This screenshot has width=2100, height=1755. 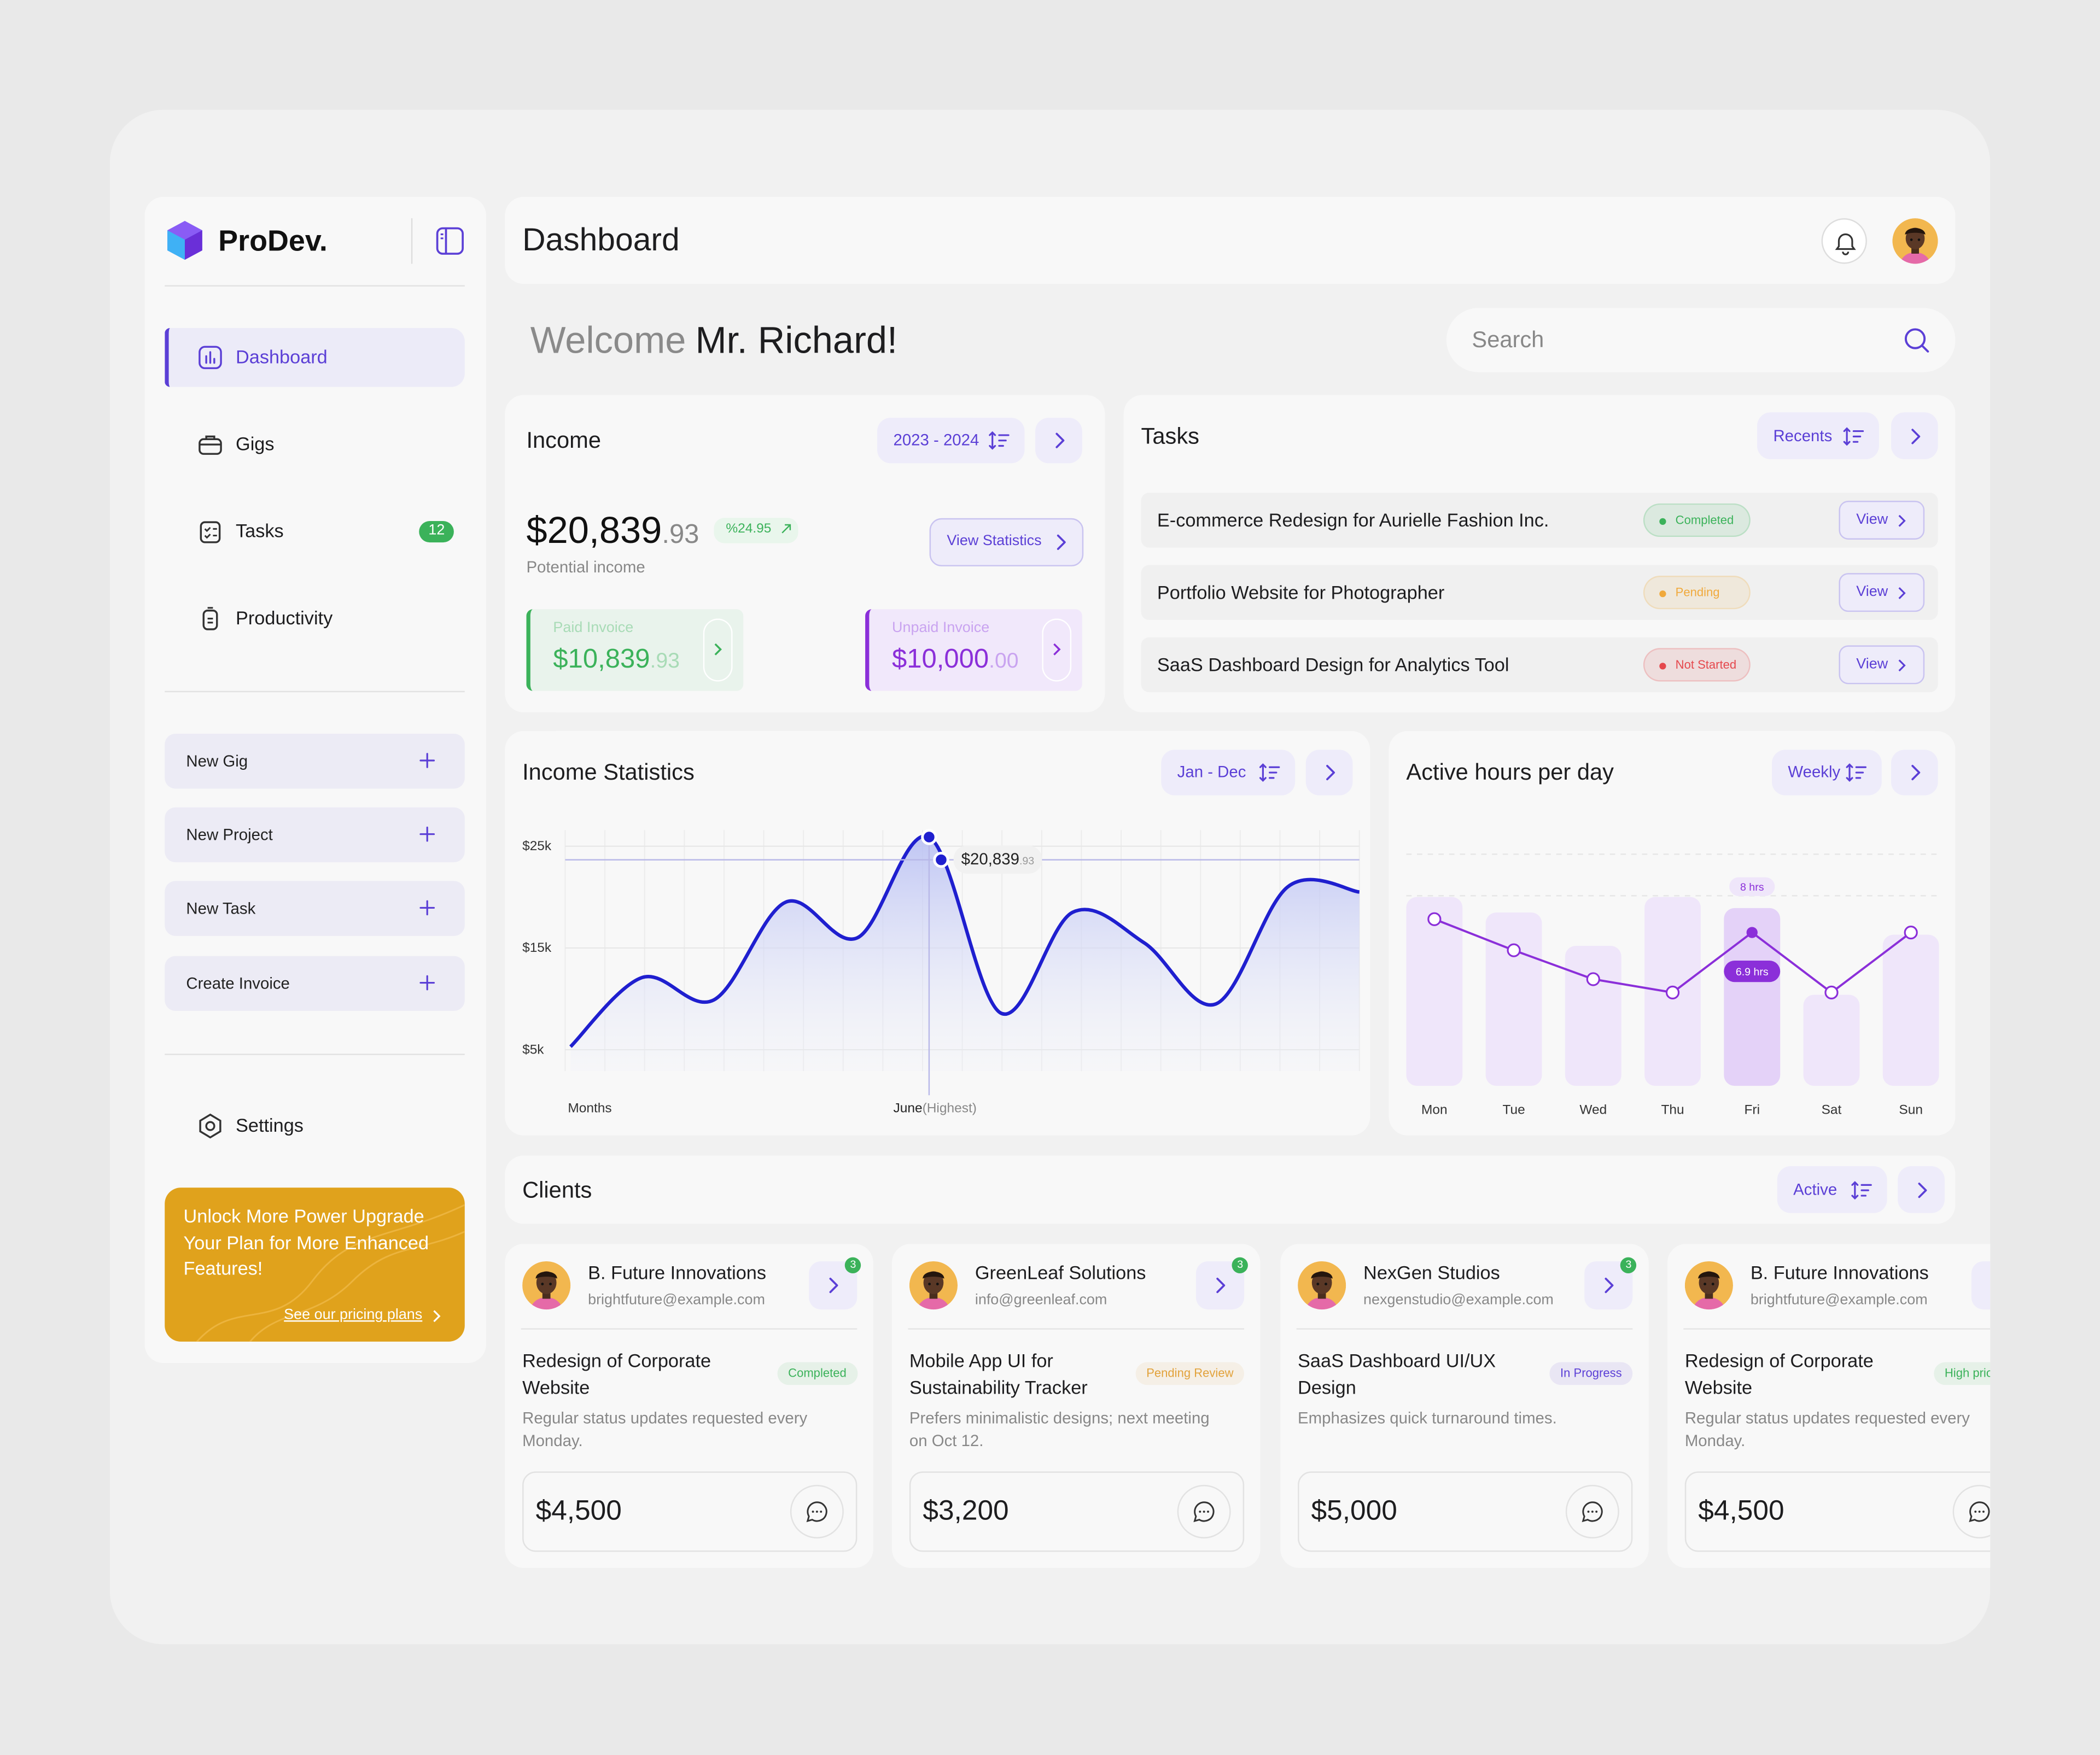 What do you see at coordinates (315, 908) in the screenshot?
I see `quick-action: New Task` at bounding box center [315, 908].